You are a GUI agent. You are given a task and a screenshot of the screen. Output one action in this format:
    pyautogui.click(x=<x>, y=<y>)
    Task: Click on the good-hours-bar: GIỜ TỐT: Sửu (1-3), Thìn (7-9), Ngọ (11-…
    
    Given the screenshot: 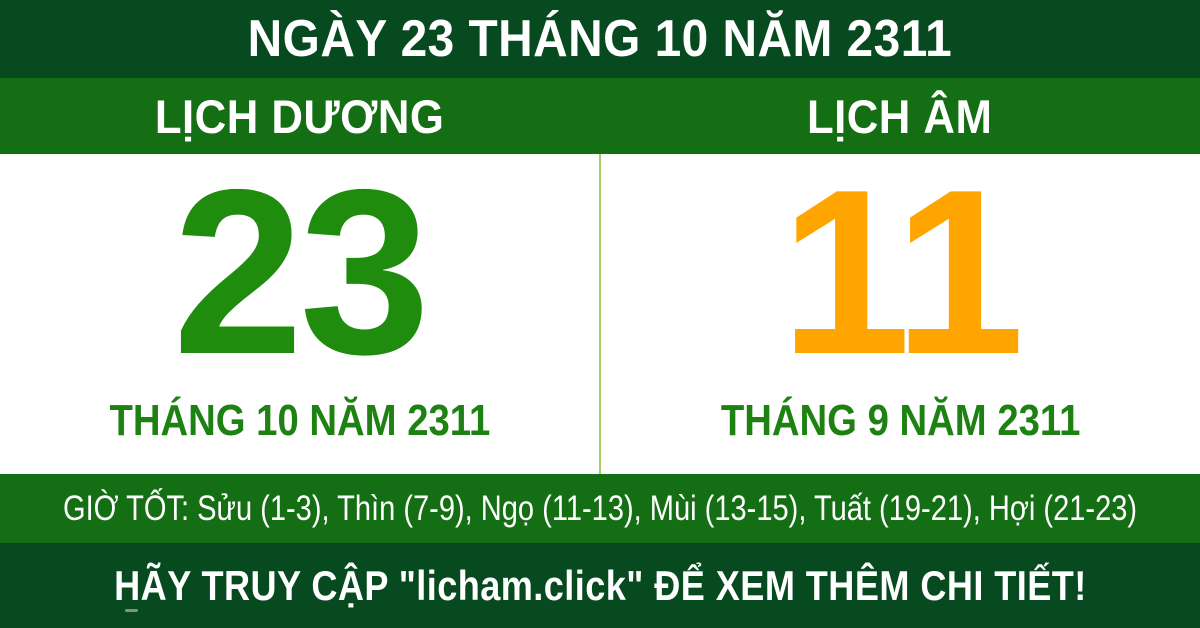 What is the action you would take?
    pyautogui.click(x=600, y=508)
    